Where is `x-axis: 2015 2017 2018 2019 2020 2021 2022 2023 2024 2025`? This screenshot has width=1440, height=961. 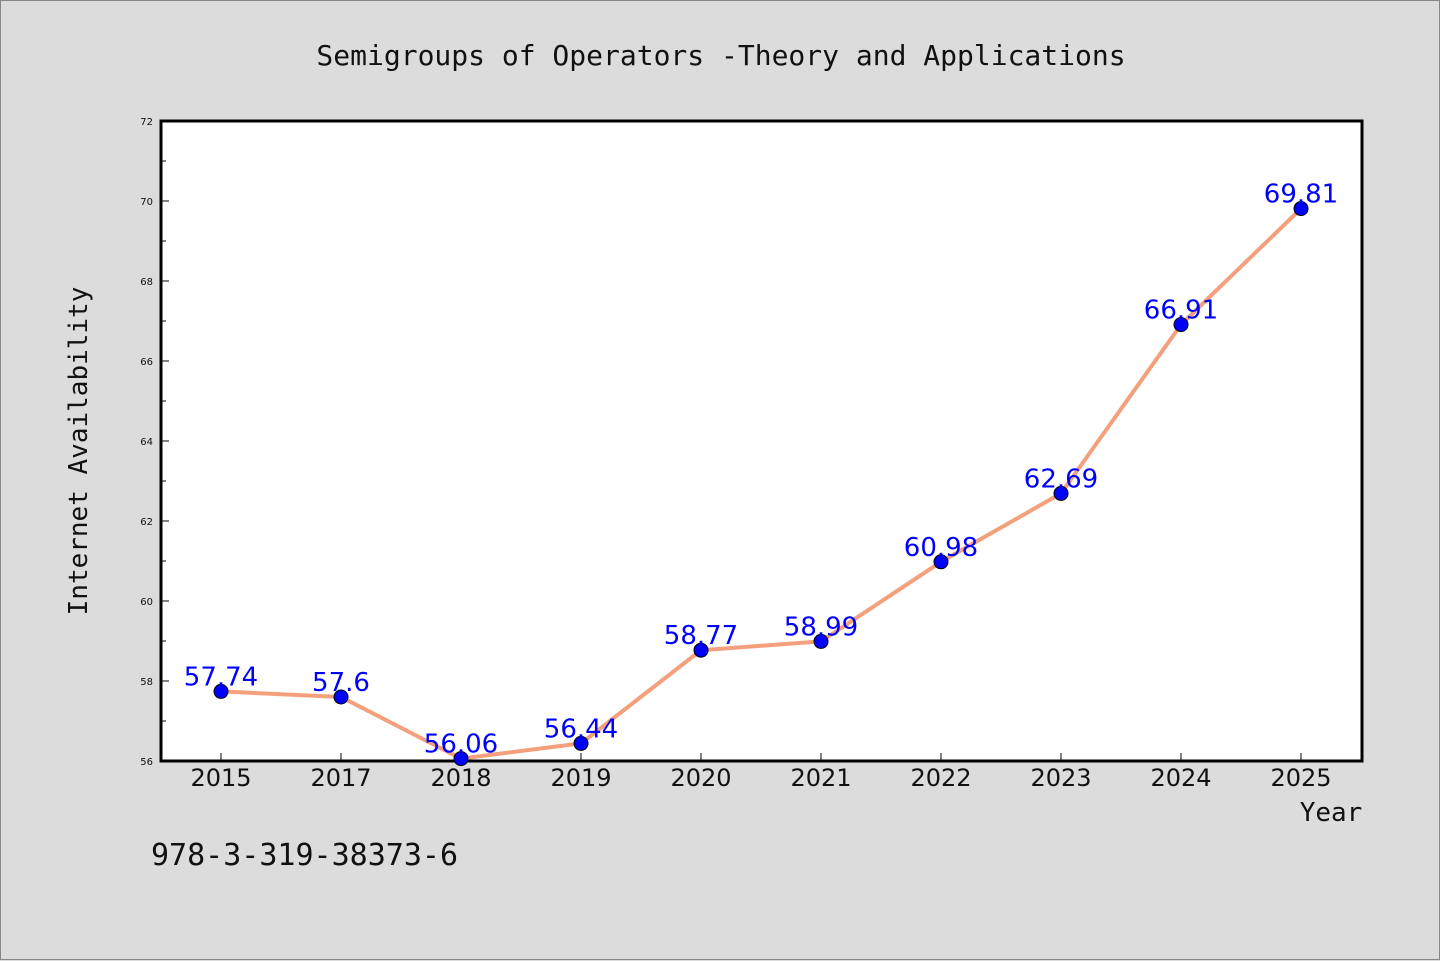 x-axis: 2015 2017 2018 2019 2020 2021 2022 2023 2024 2025 is located at coordinates (761, 772).